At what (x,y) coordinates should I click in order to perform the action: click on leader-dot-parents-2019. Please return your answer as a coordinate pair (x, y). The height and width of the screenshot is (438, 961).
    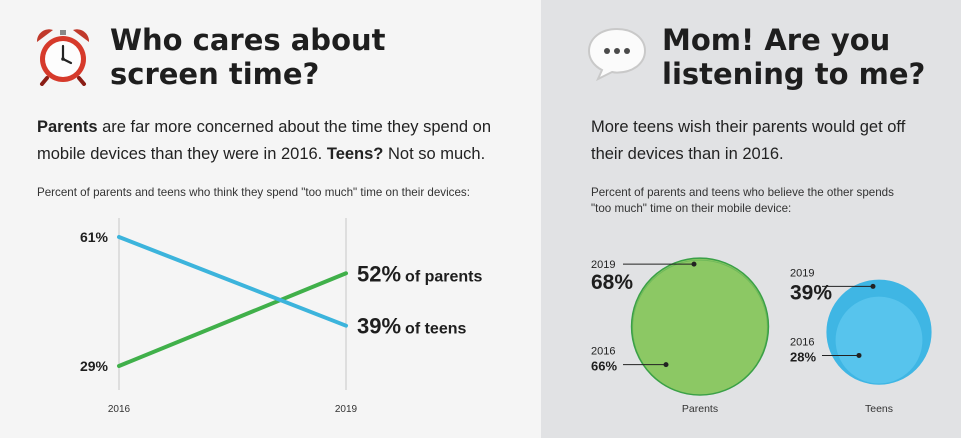
    Looking at the image, I should click on (694, 264).